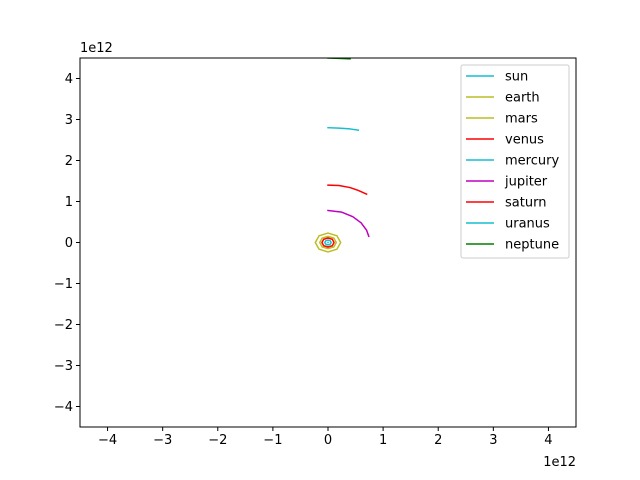 Image resolution: width=640 pixels, height=480 pixels. I want to click on series-line-venus, so click(328, 242).